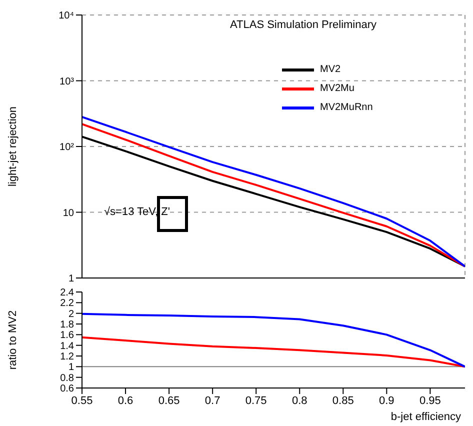  I want to click on x-tick-label: 0.95, so click(430, 400).